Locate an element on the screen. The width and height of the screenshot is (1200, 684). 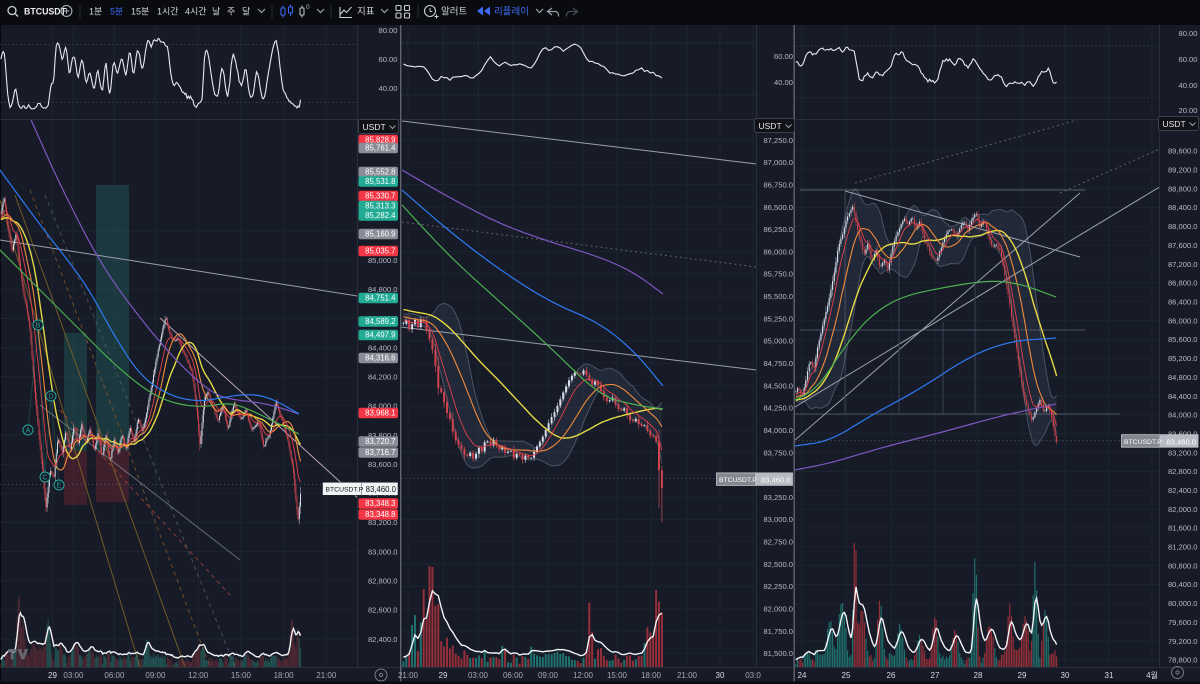
svg-text: 0 is located at coordinates (308, 7).